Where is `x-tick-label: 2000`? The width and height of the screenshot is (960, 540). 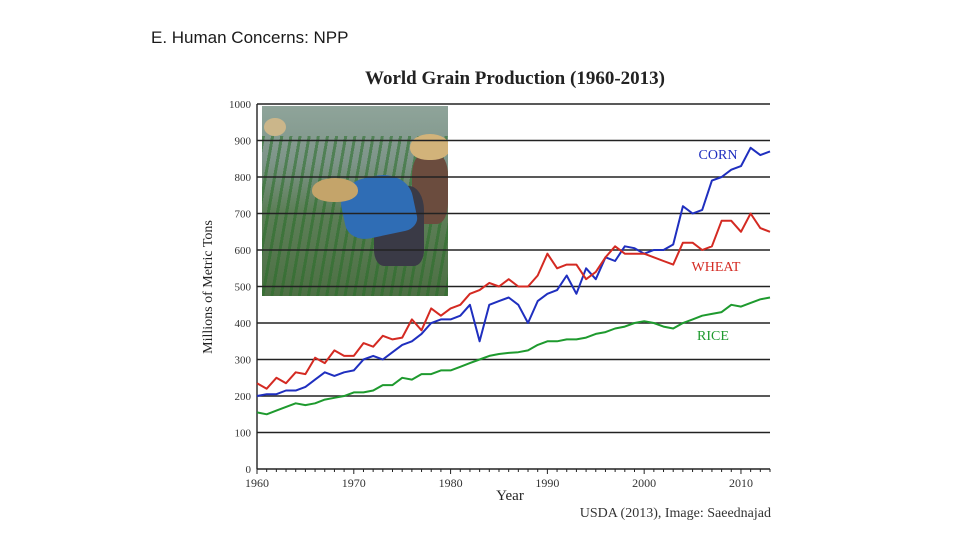
x-tick-label: 2000 is located at coordinates (644, 483).